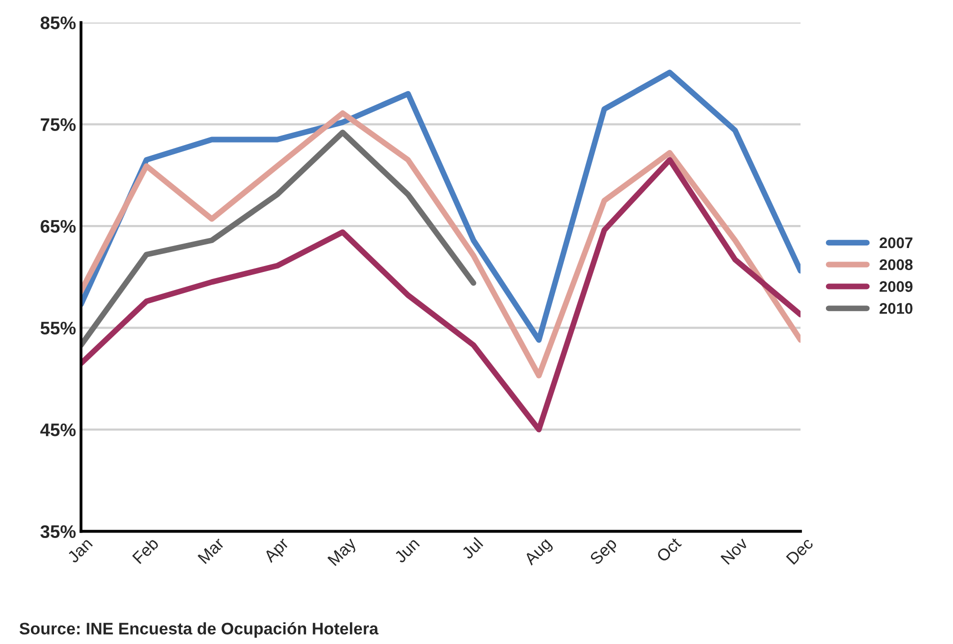  I want to click on x-tick-label: Mar, so click(211, 550).